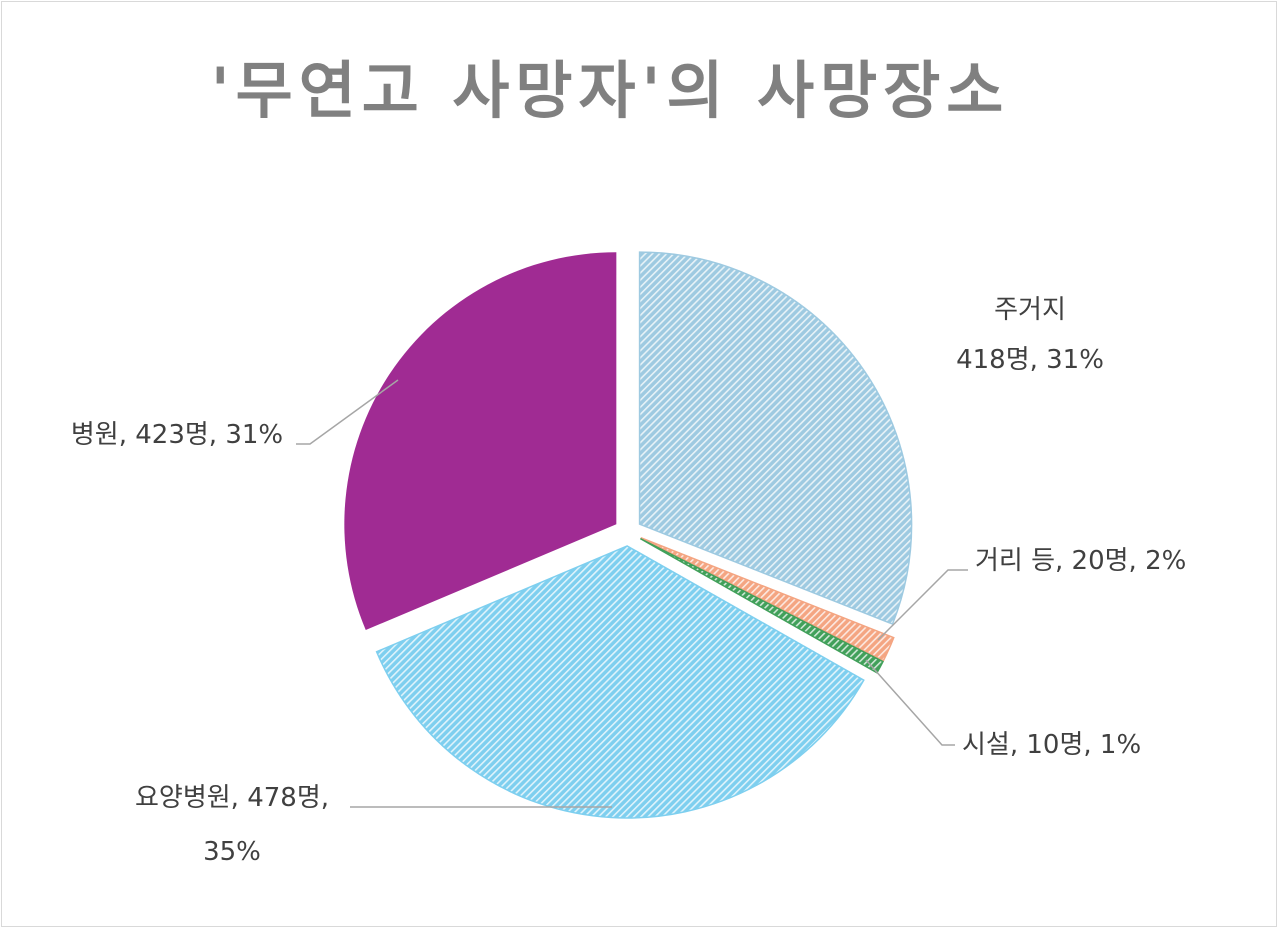 Image resolution: width=1280 pixels, height=930 pixels. I want to click on data-label-1-0: 거리 등, 20명, 2%, so click(1080, 561).